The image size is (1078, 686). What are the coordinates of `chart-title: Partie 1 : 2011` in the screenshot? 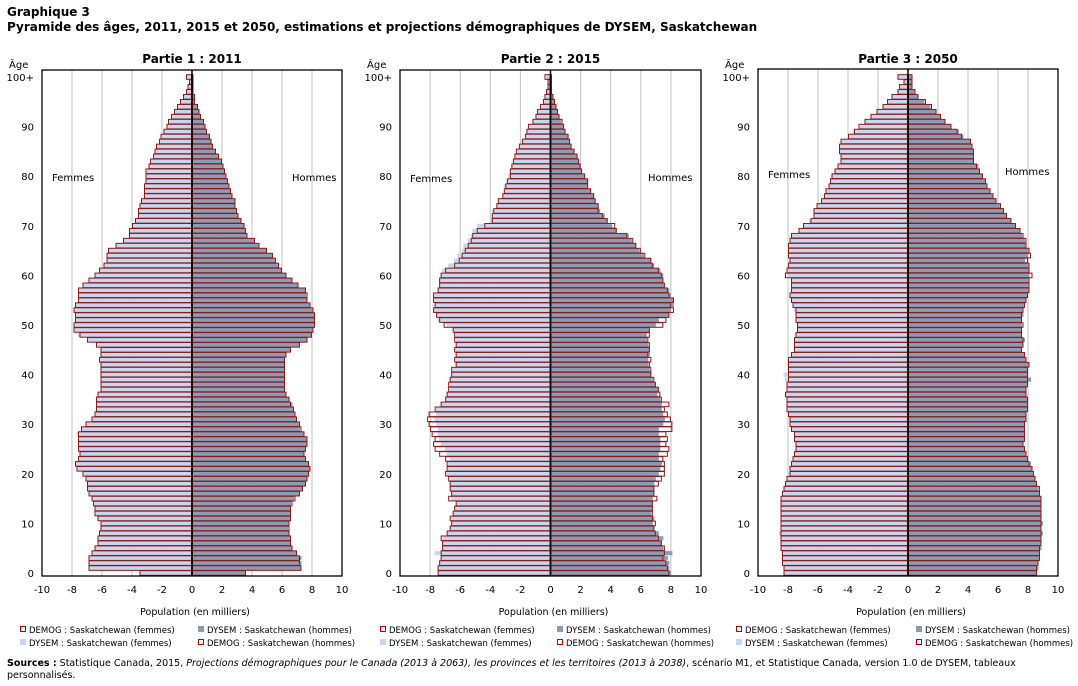 It's located at (192, 59).